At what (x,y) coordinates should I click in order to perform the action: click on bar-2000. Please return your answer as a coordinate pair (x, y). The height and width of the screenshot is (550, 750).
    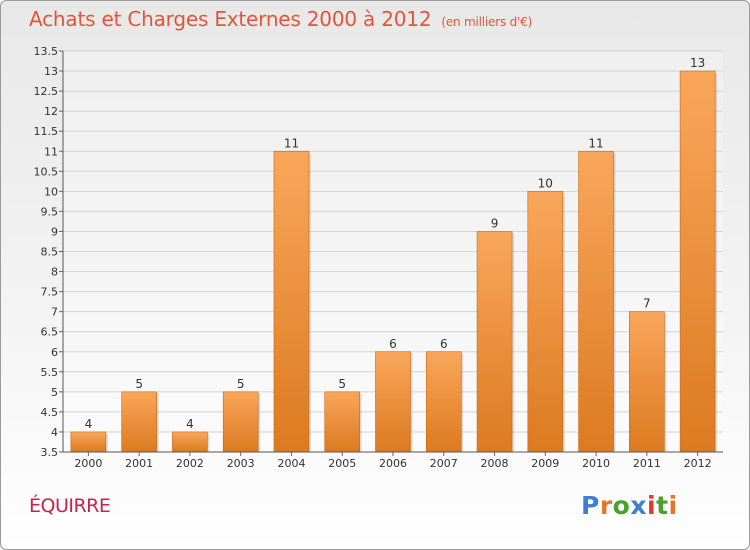
    Looking at the image, I should click on (88, 442).